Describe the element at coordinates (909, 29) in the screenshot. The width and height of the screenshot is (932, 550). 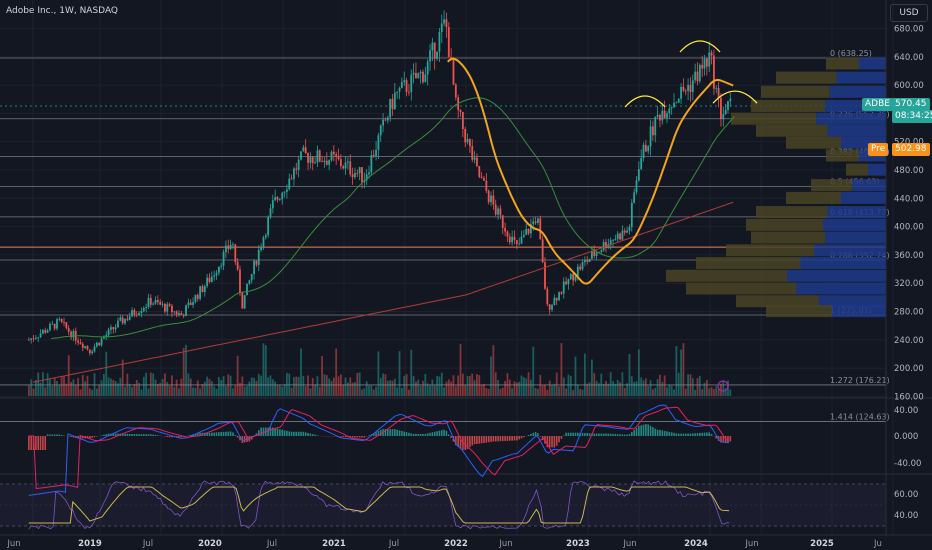
I see `price-tick-label: 680.00` at that location.